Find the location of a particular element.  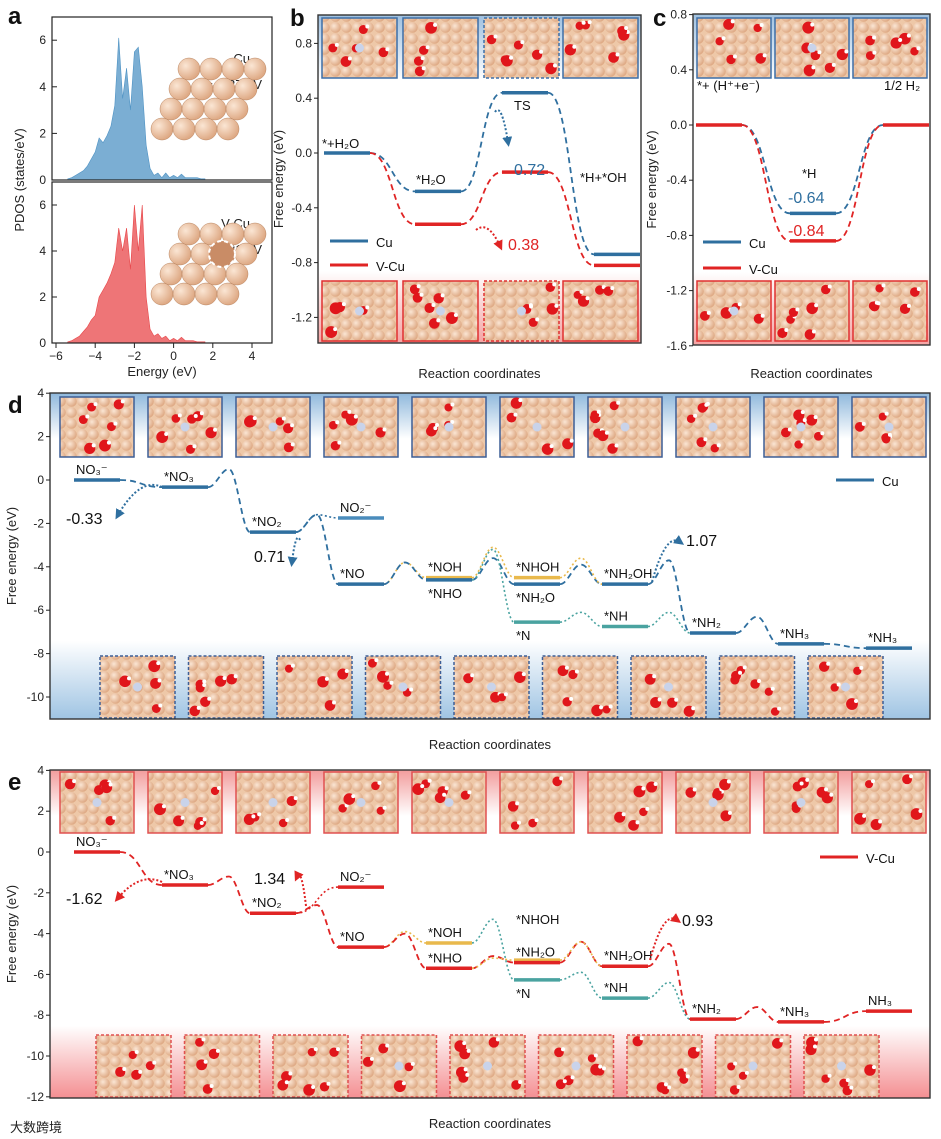

cu-slab-illustration is located at coordinates (208, 99).